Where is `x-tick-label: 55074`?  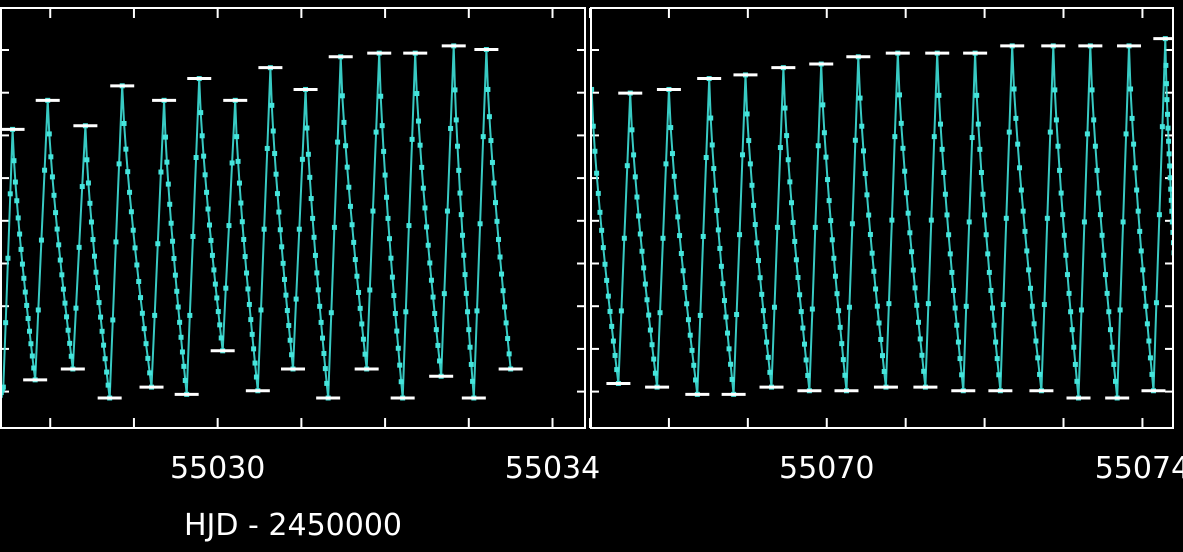 x-tick-label: 55074 is located at coordinates (1139, 468).